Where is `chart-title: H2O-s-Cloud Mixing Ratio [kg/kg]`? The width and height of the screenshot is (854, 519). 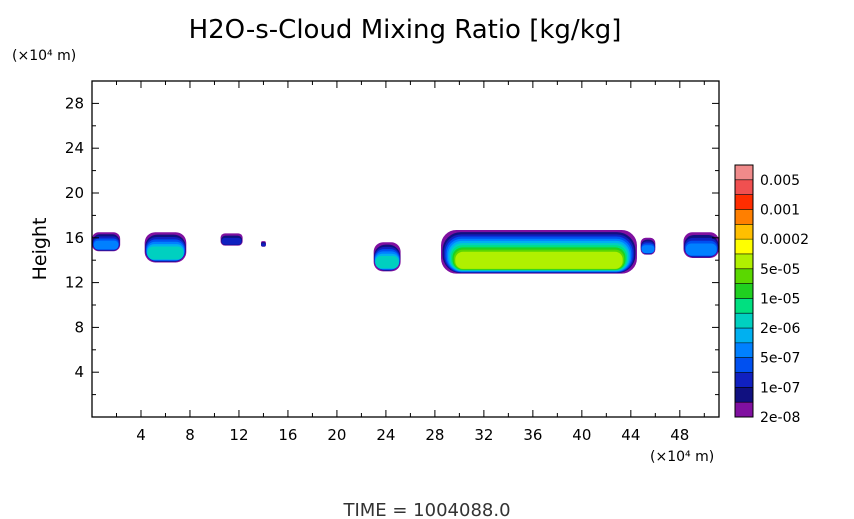
chart-title: H2O-s-Cloud Mixing Ratio [kg/kg] is located at coordinates (405, 30).